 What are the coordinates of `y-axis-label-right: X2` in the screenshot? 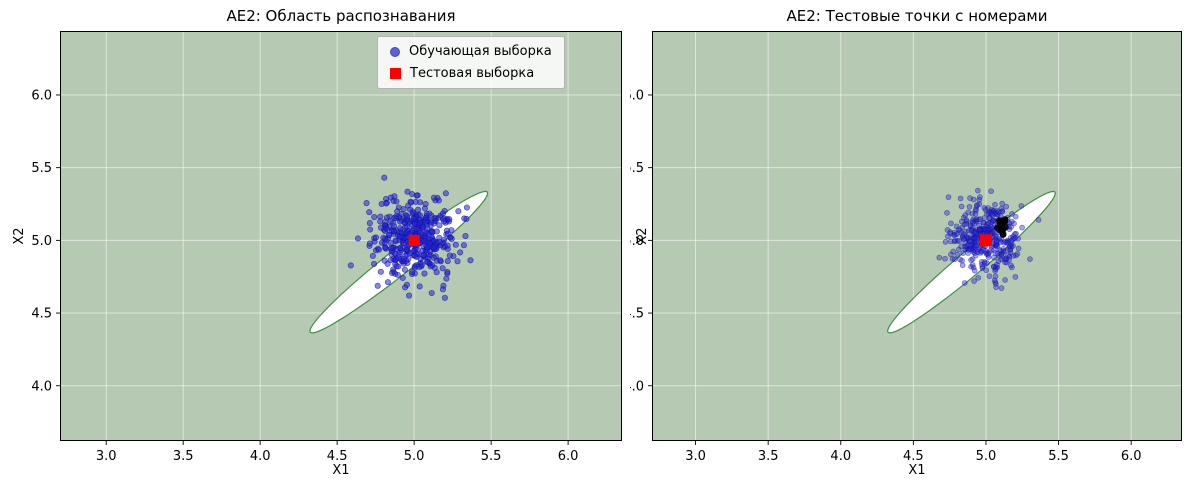 It's located at (642, 236).